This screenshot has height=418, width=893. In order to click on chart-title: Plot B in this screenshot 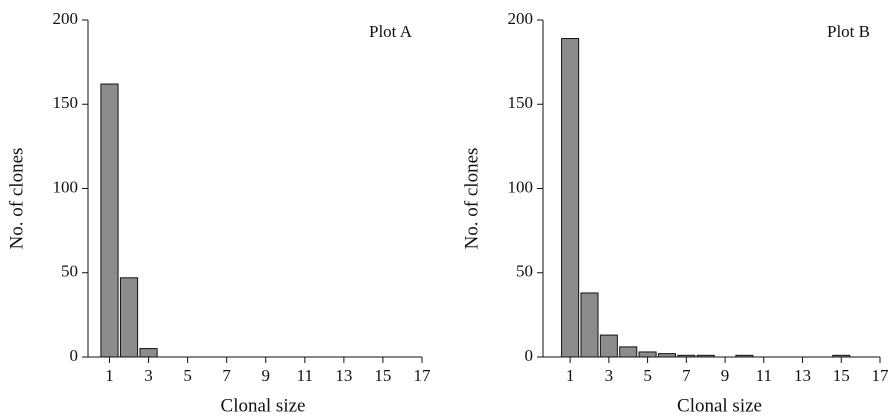, I will do `click(848, 31)`.